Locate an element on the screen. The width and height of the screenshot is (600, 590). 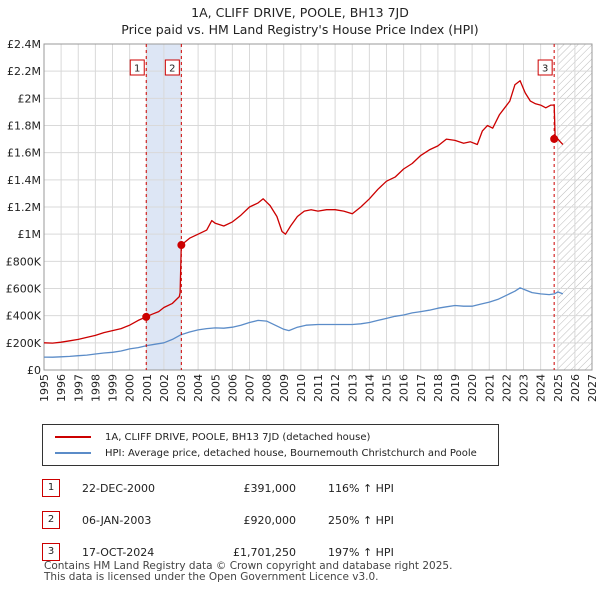
x-tick-label: 2015 is located at coordinates (387, 388).